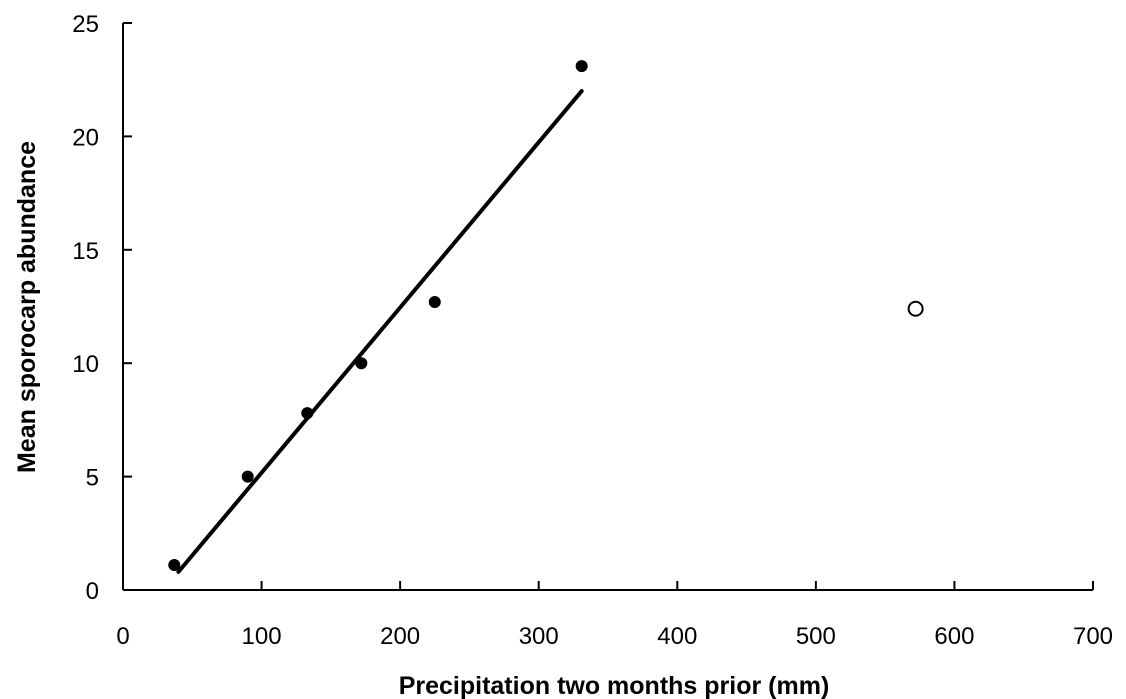  Describe the element at coordinates (915, 308) in the screenshot. I see `data-point-open` at that location.